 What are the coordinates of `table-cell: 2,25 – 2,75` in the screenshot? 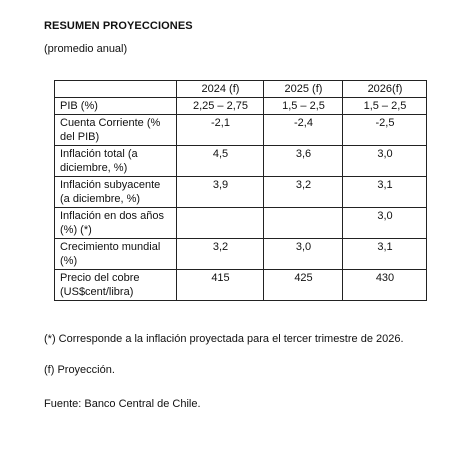 It's located at (220, 106).